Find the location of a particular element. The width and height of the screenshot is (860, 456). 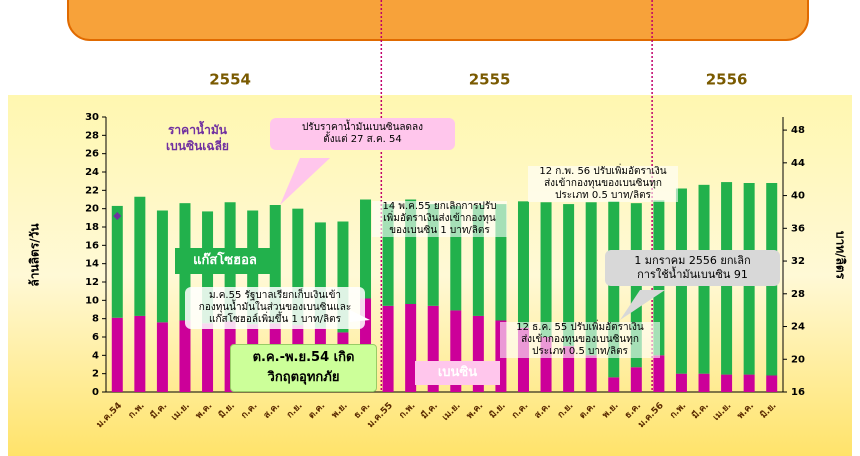

text-line: เบนซิน is located at coordinates (457, 372).